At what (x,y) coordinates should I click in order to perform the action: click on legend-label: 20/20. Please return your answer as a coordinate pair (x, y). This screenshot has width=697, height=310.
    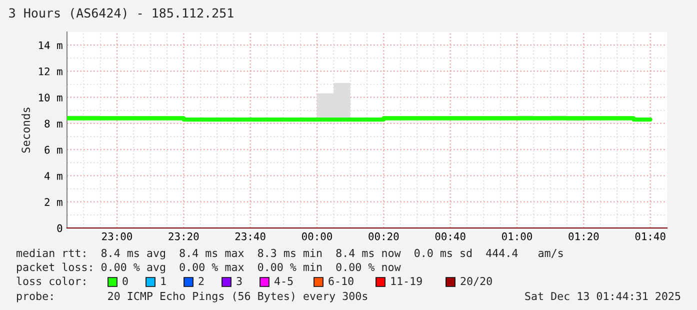
    Looking at the image, I should click on (476, 281).